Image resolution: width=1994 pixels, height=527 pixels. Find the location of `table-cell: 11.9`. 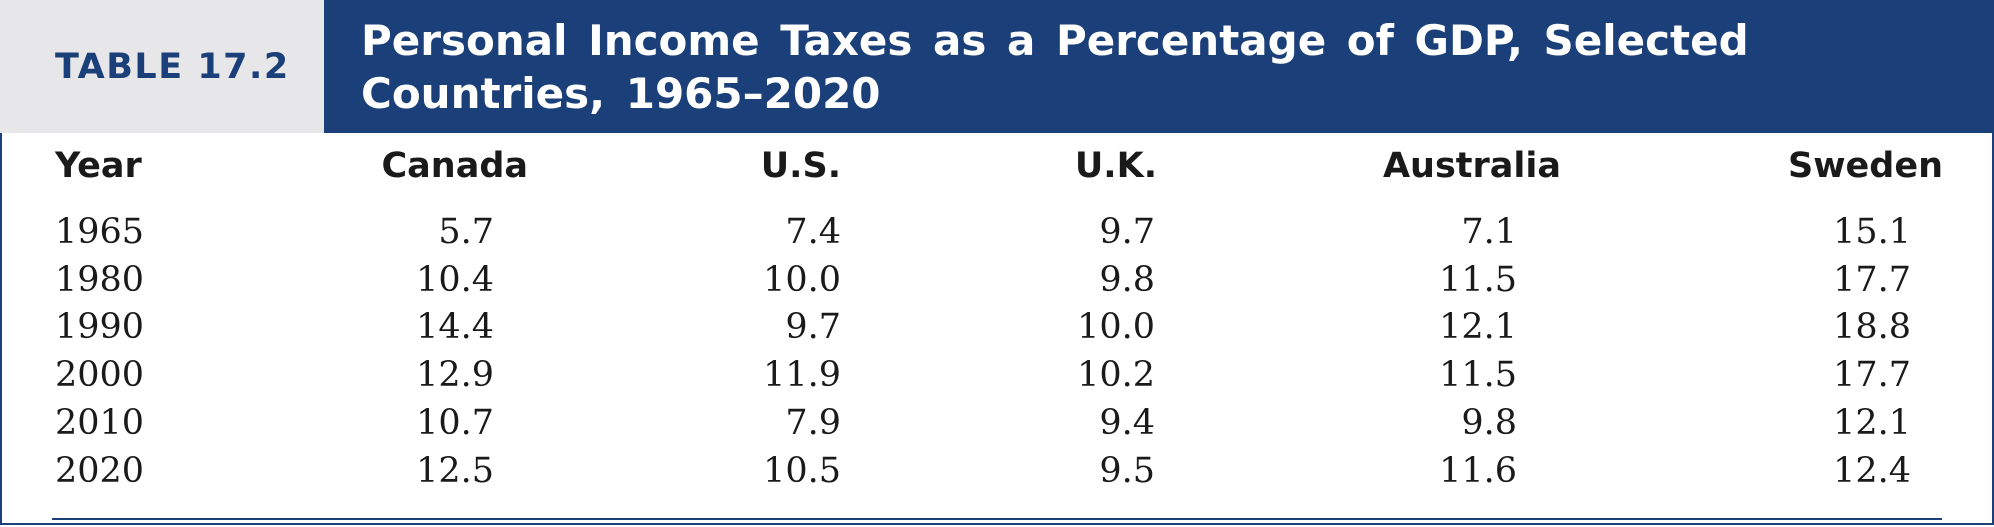

table-cell: 11.9 is located at coordinates (802, 375).